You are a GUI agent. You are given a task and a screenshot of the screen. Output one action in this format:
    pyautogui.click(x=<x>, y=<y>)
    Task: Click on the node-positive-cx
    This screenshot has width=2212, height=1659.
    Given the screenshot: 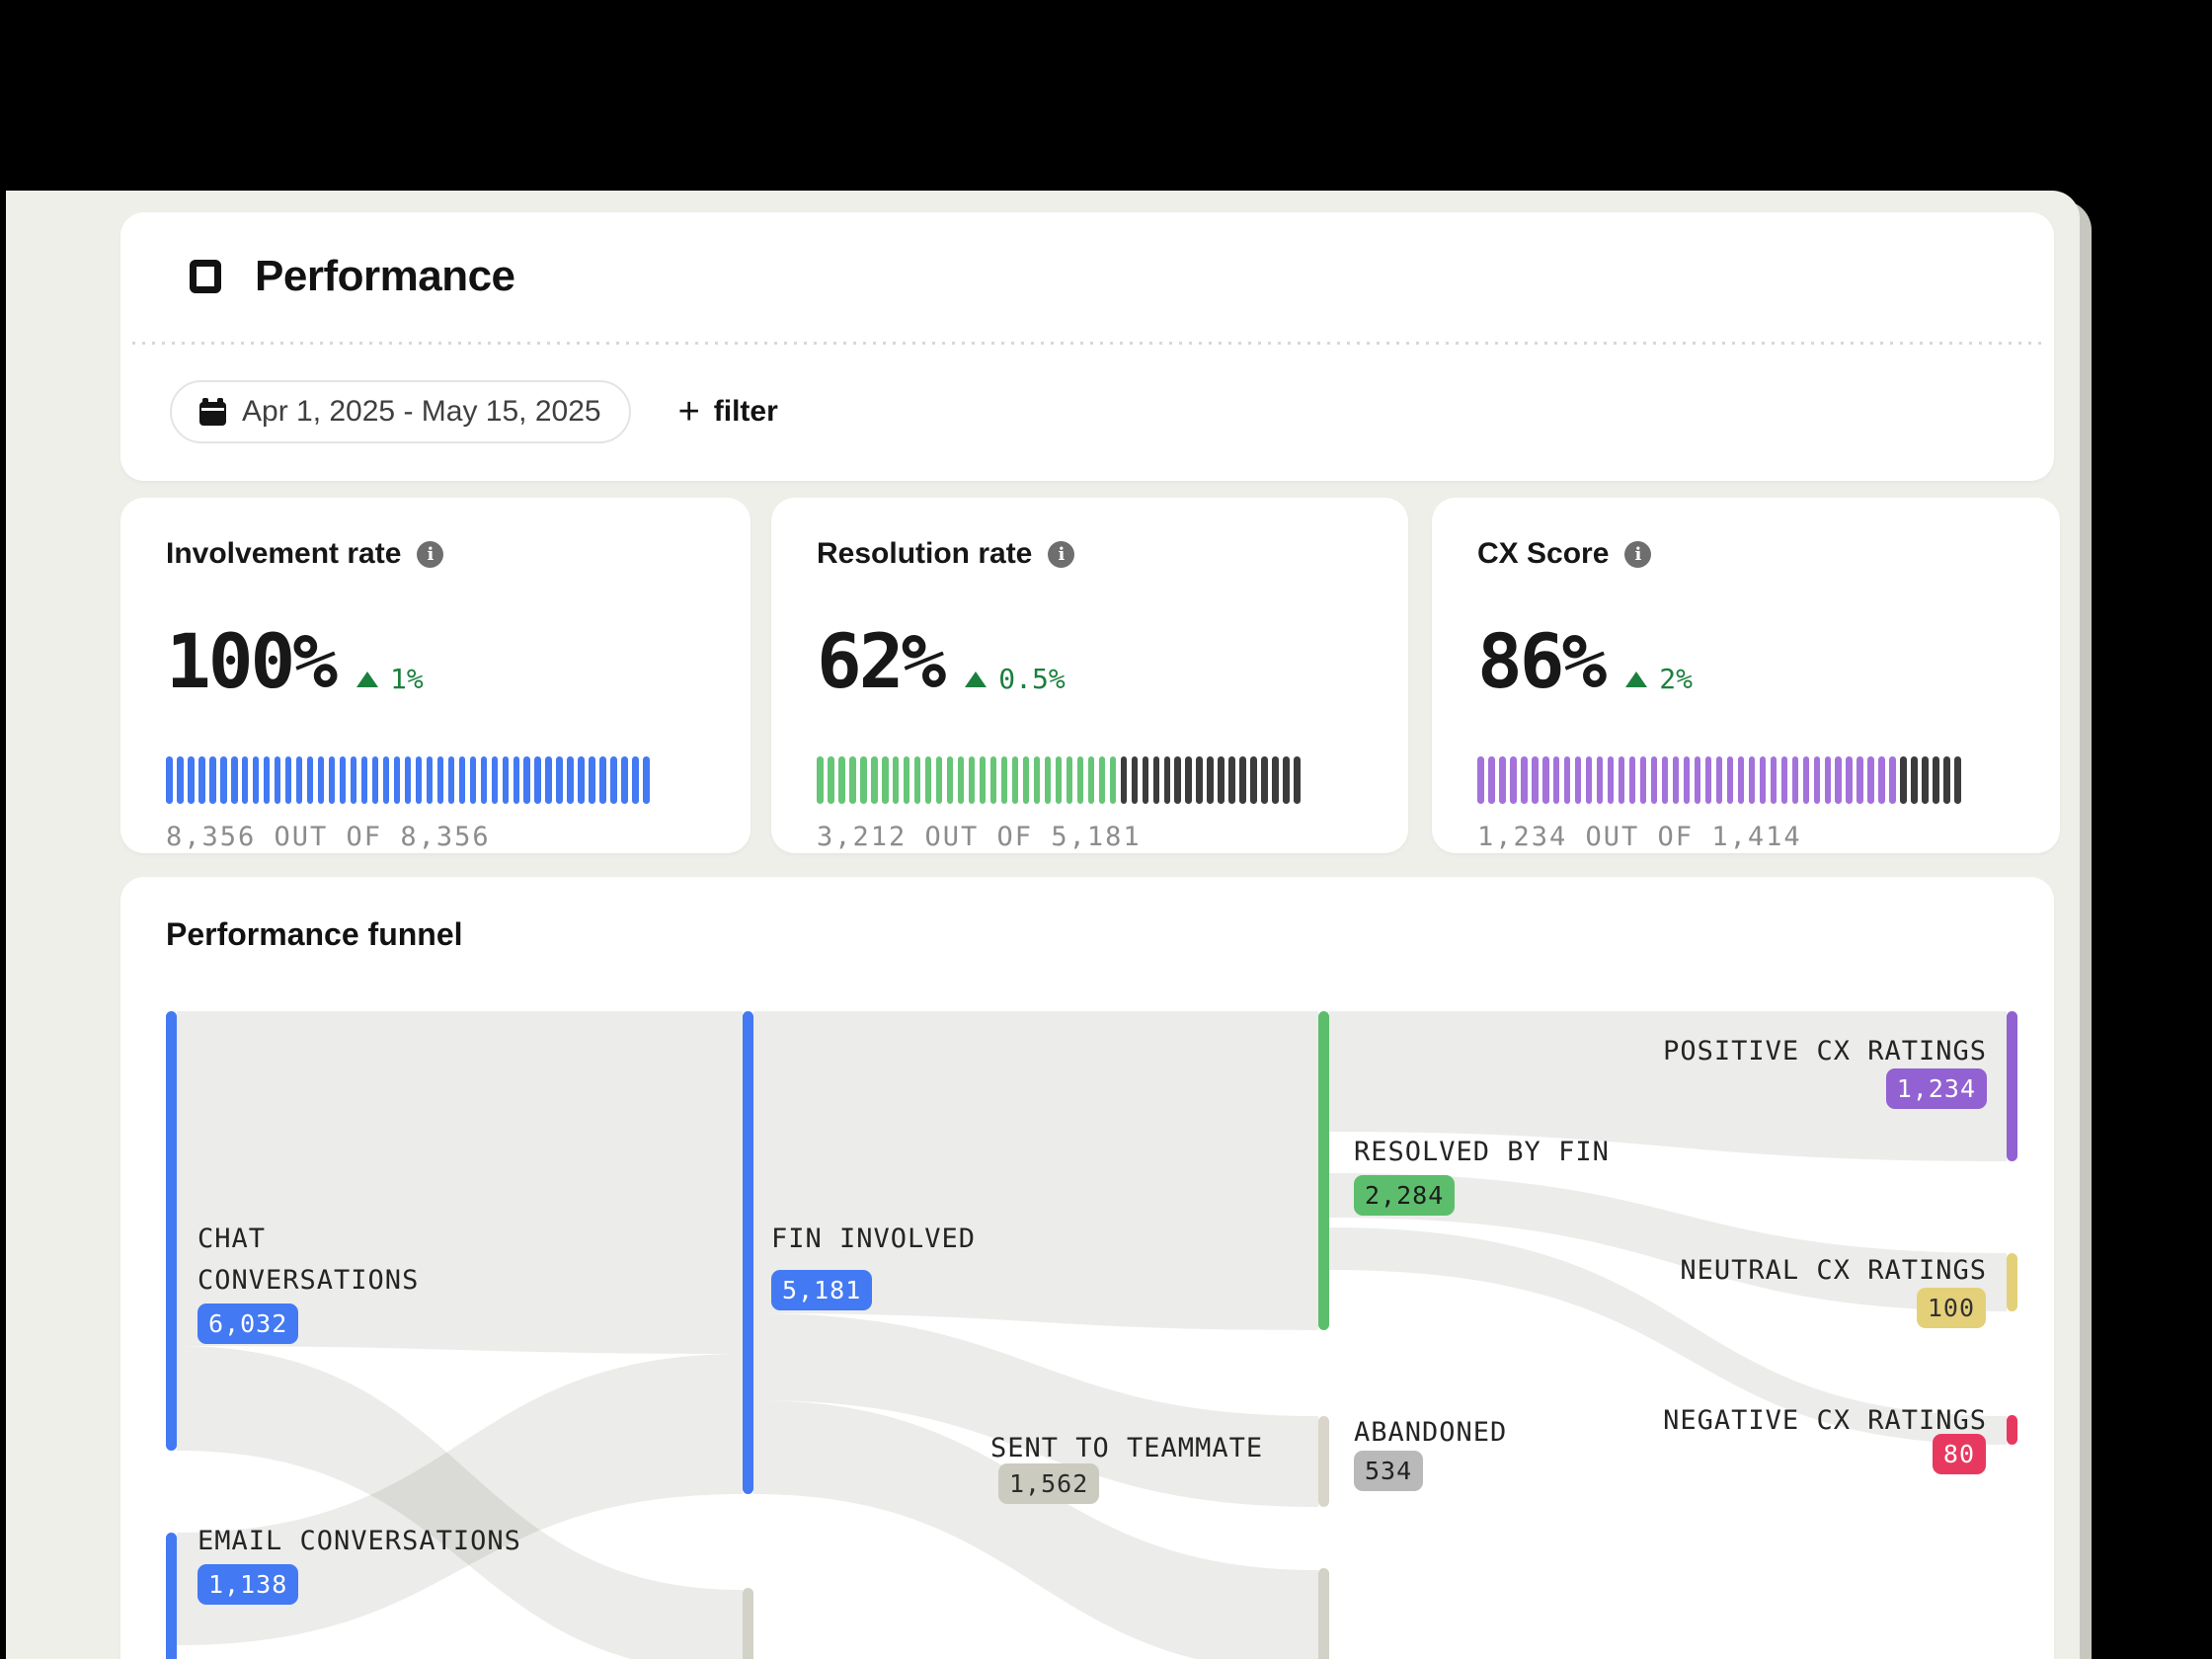 What is the action you would take?
    pyautogui.click(x=2012, y=1086)
    